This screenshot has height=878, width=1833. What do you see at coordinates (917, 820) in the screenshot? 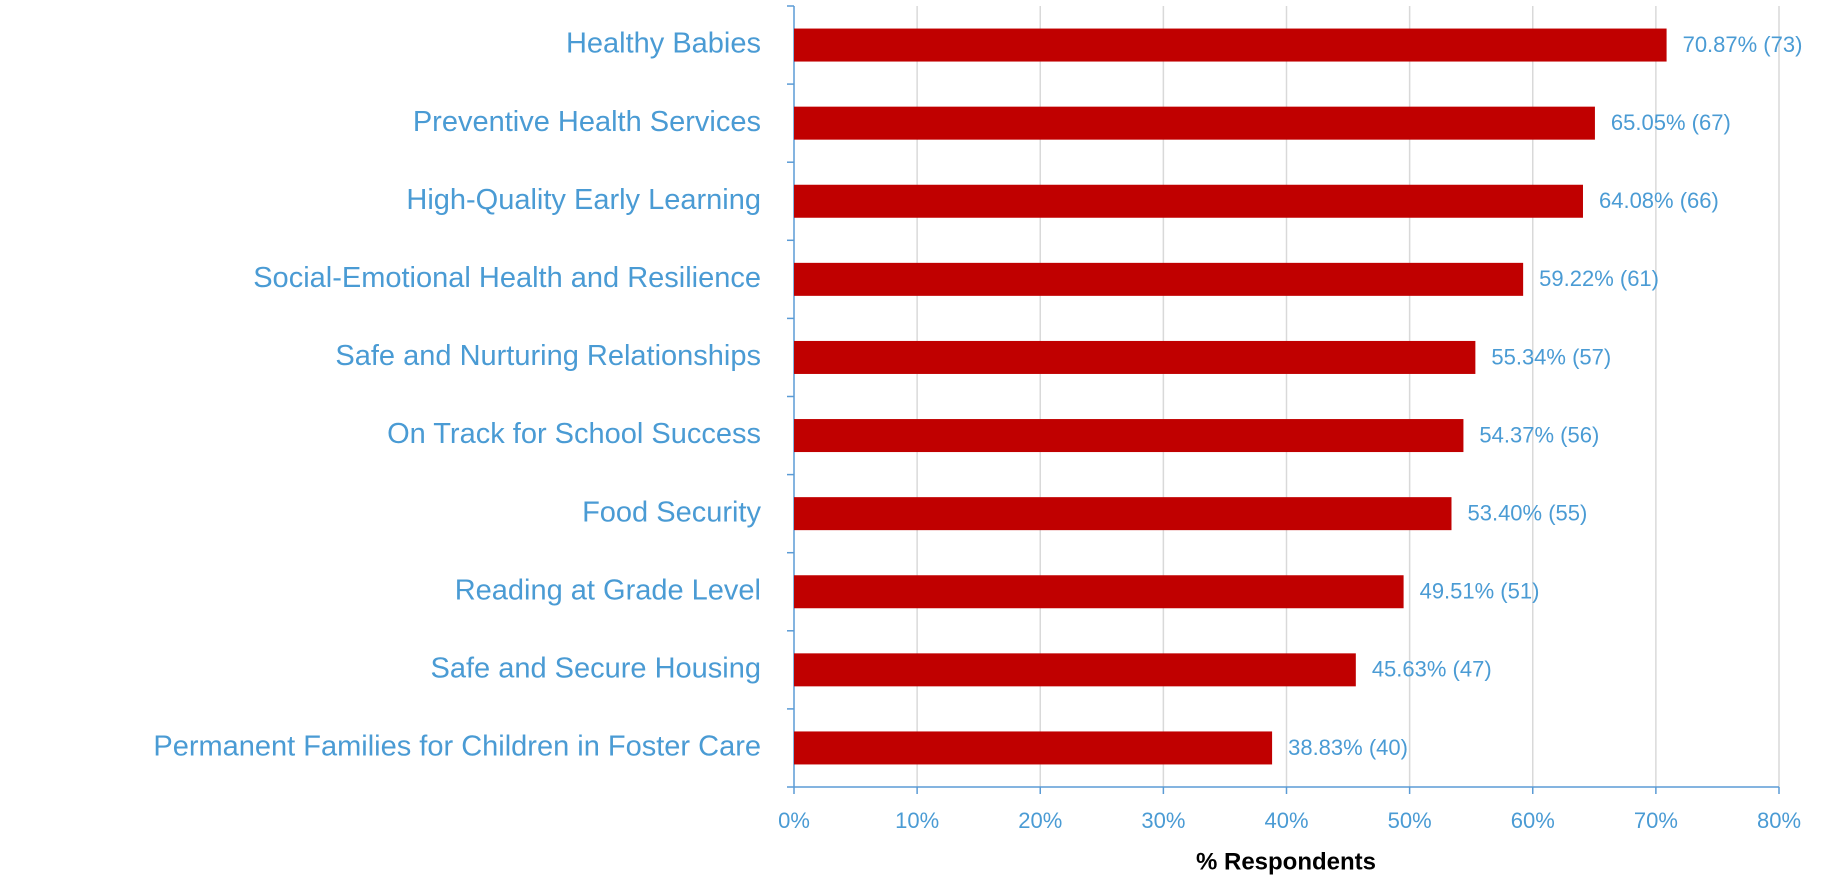
I see `x-tick-label: 10%` at bounding box center [917, 820].